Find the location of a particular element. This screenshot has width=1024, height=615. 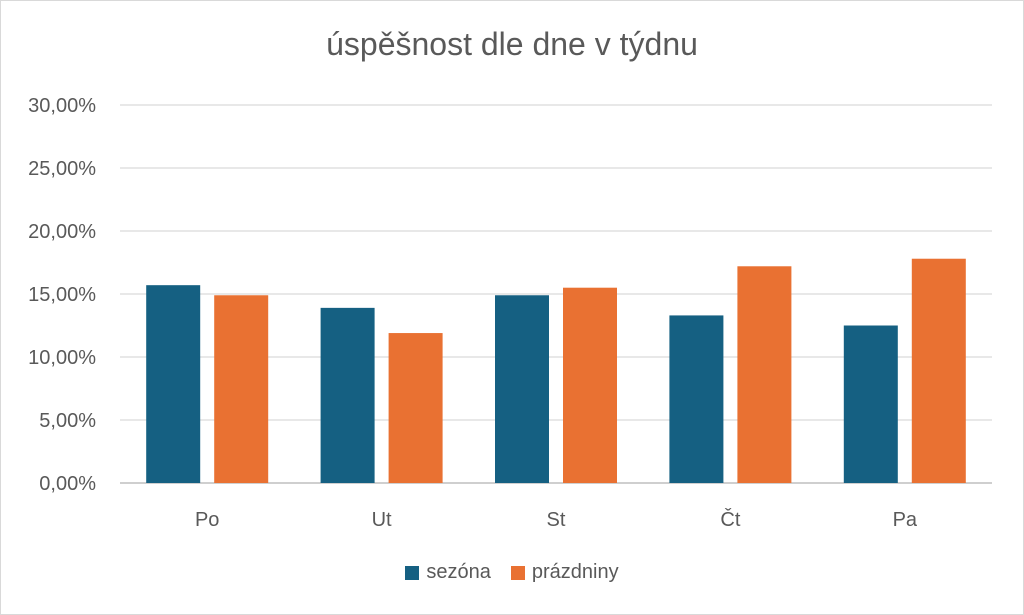

y-tick-label: 25,00% is located at coordinates (62, 169).